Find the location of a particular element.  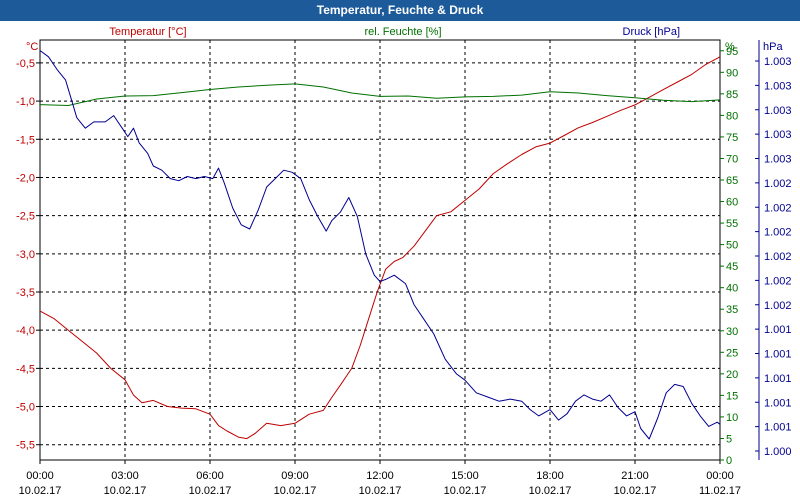

humidity-tick-label: 80 is located at coordinates (732, 116).